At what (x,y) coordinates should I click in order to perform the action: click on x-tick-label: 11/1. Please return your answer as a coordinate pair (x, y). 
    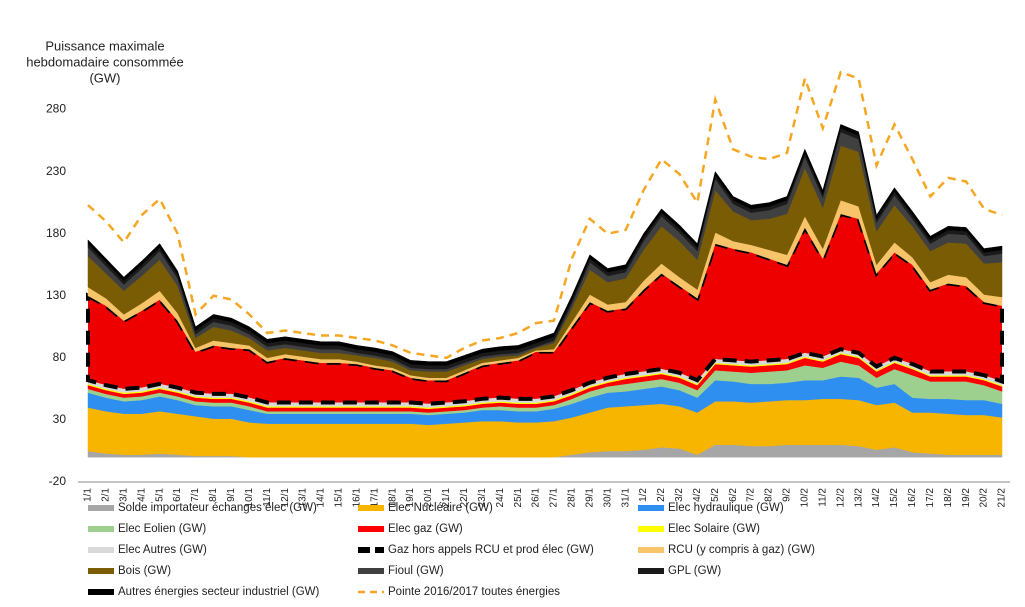
    Looking at the image, I should click on (267, 497).